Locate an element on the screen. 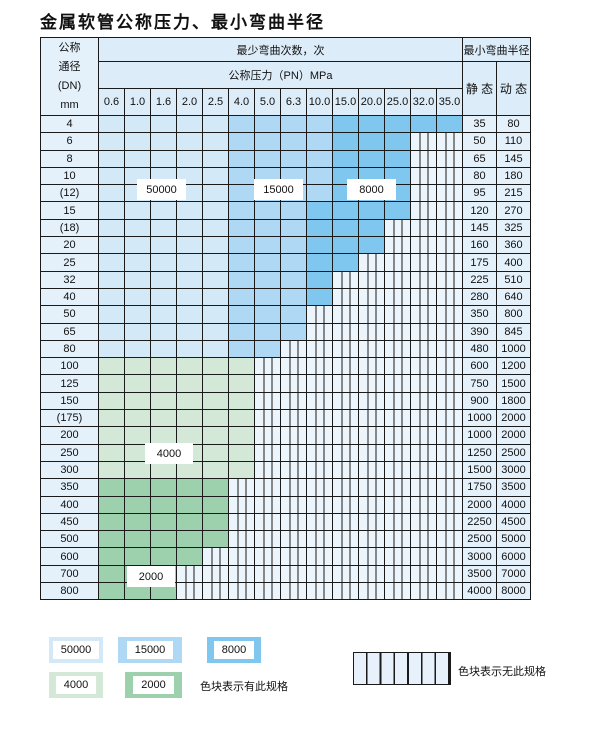 Image resolution: width=600 pixels, height=743 pixels. dynamic-radius-cell: 110 is located at coordinates (513, 141).